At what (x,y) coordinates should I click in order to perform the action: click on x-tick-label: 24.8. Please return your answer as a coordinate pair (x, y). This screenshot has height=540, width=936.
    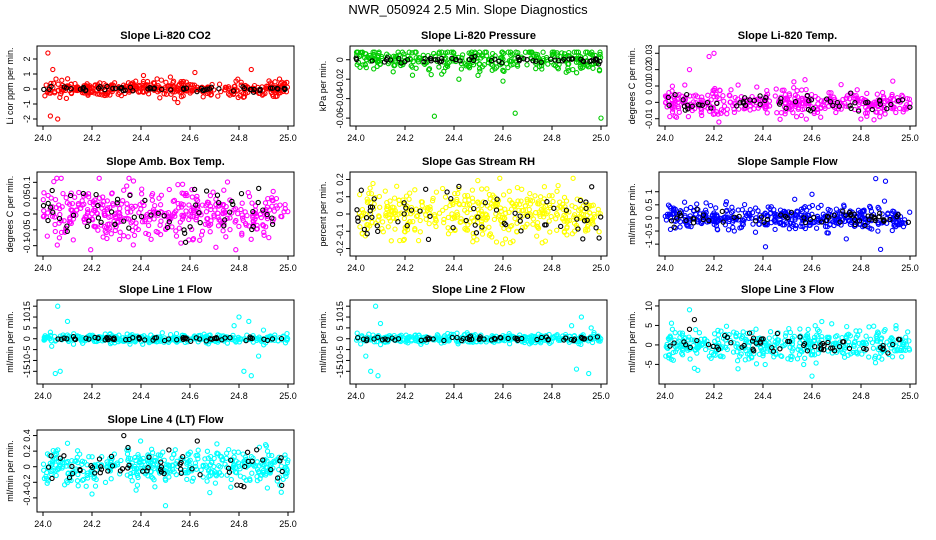
    Looking at the image, I should click on (861, 138).